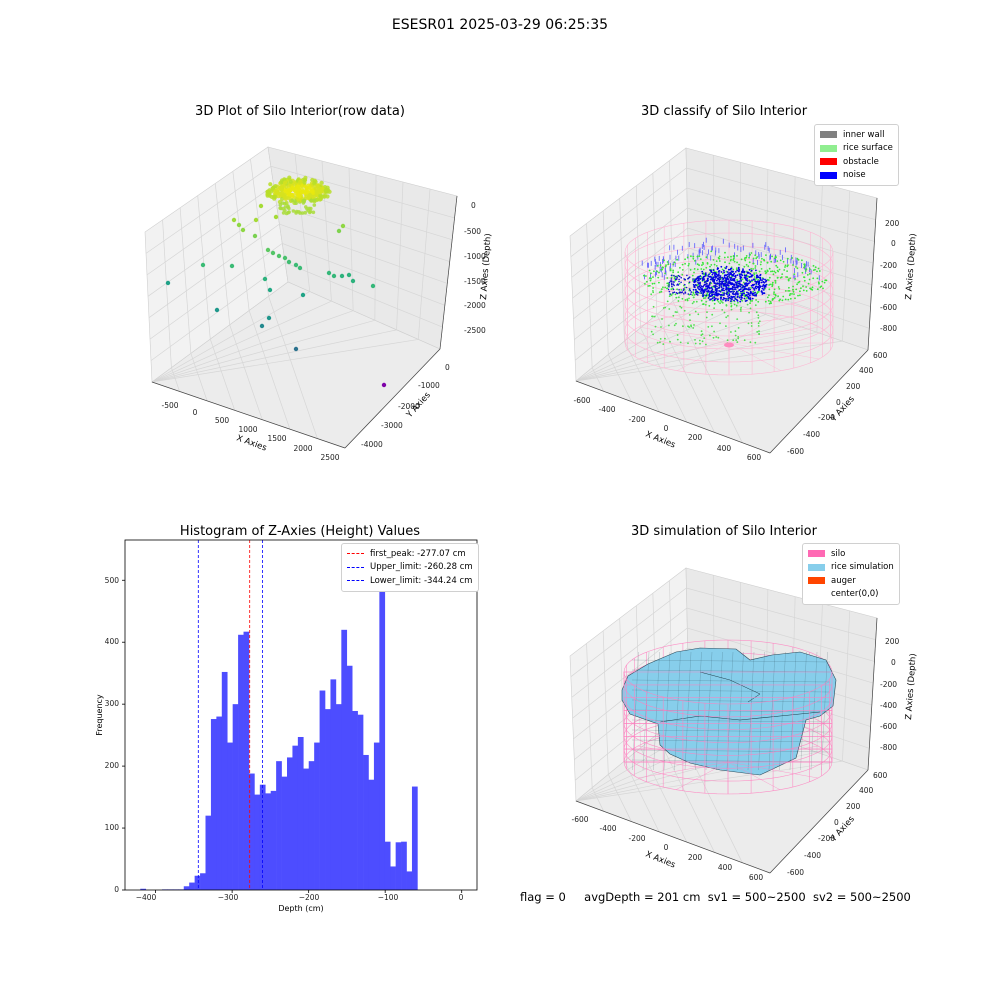 Image resolution: width=1000 pixels, height=1000 pixels. I want to click on legend-swatch, so click(816, 594).